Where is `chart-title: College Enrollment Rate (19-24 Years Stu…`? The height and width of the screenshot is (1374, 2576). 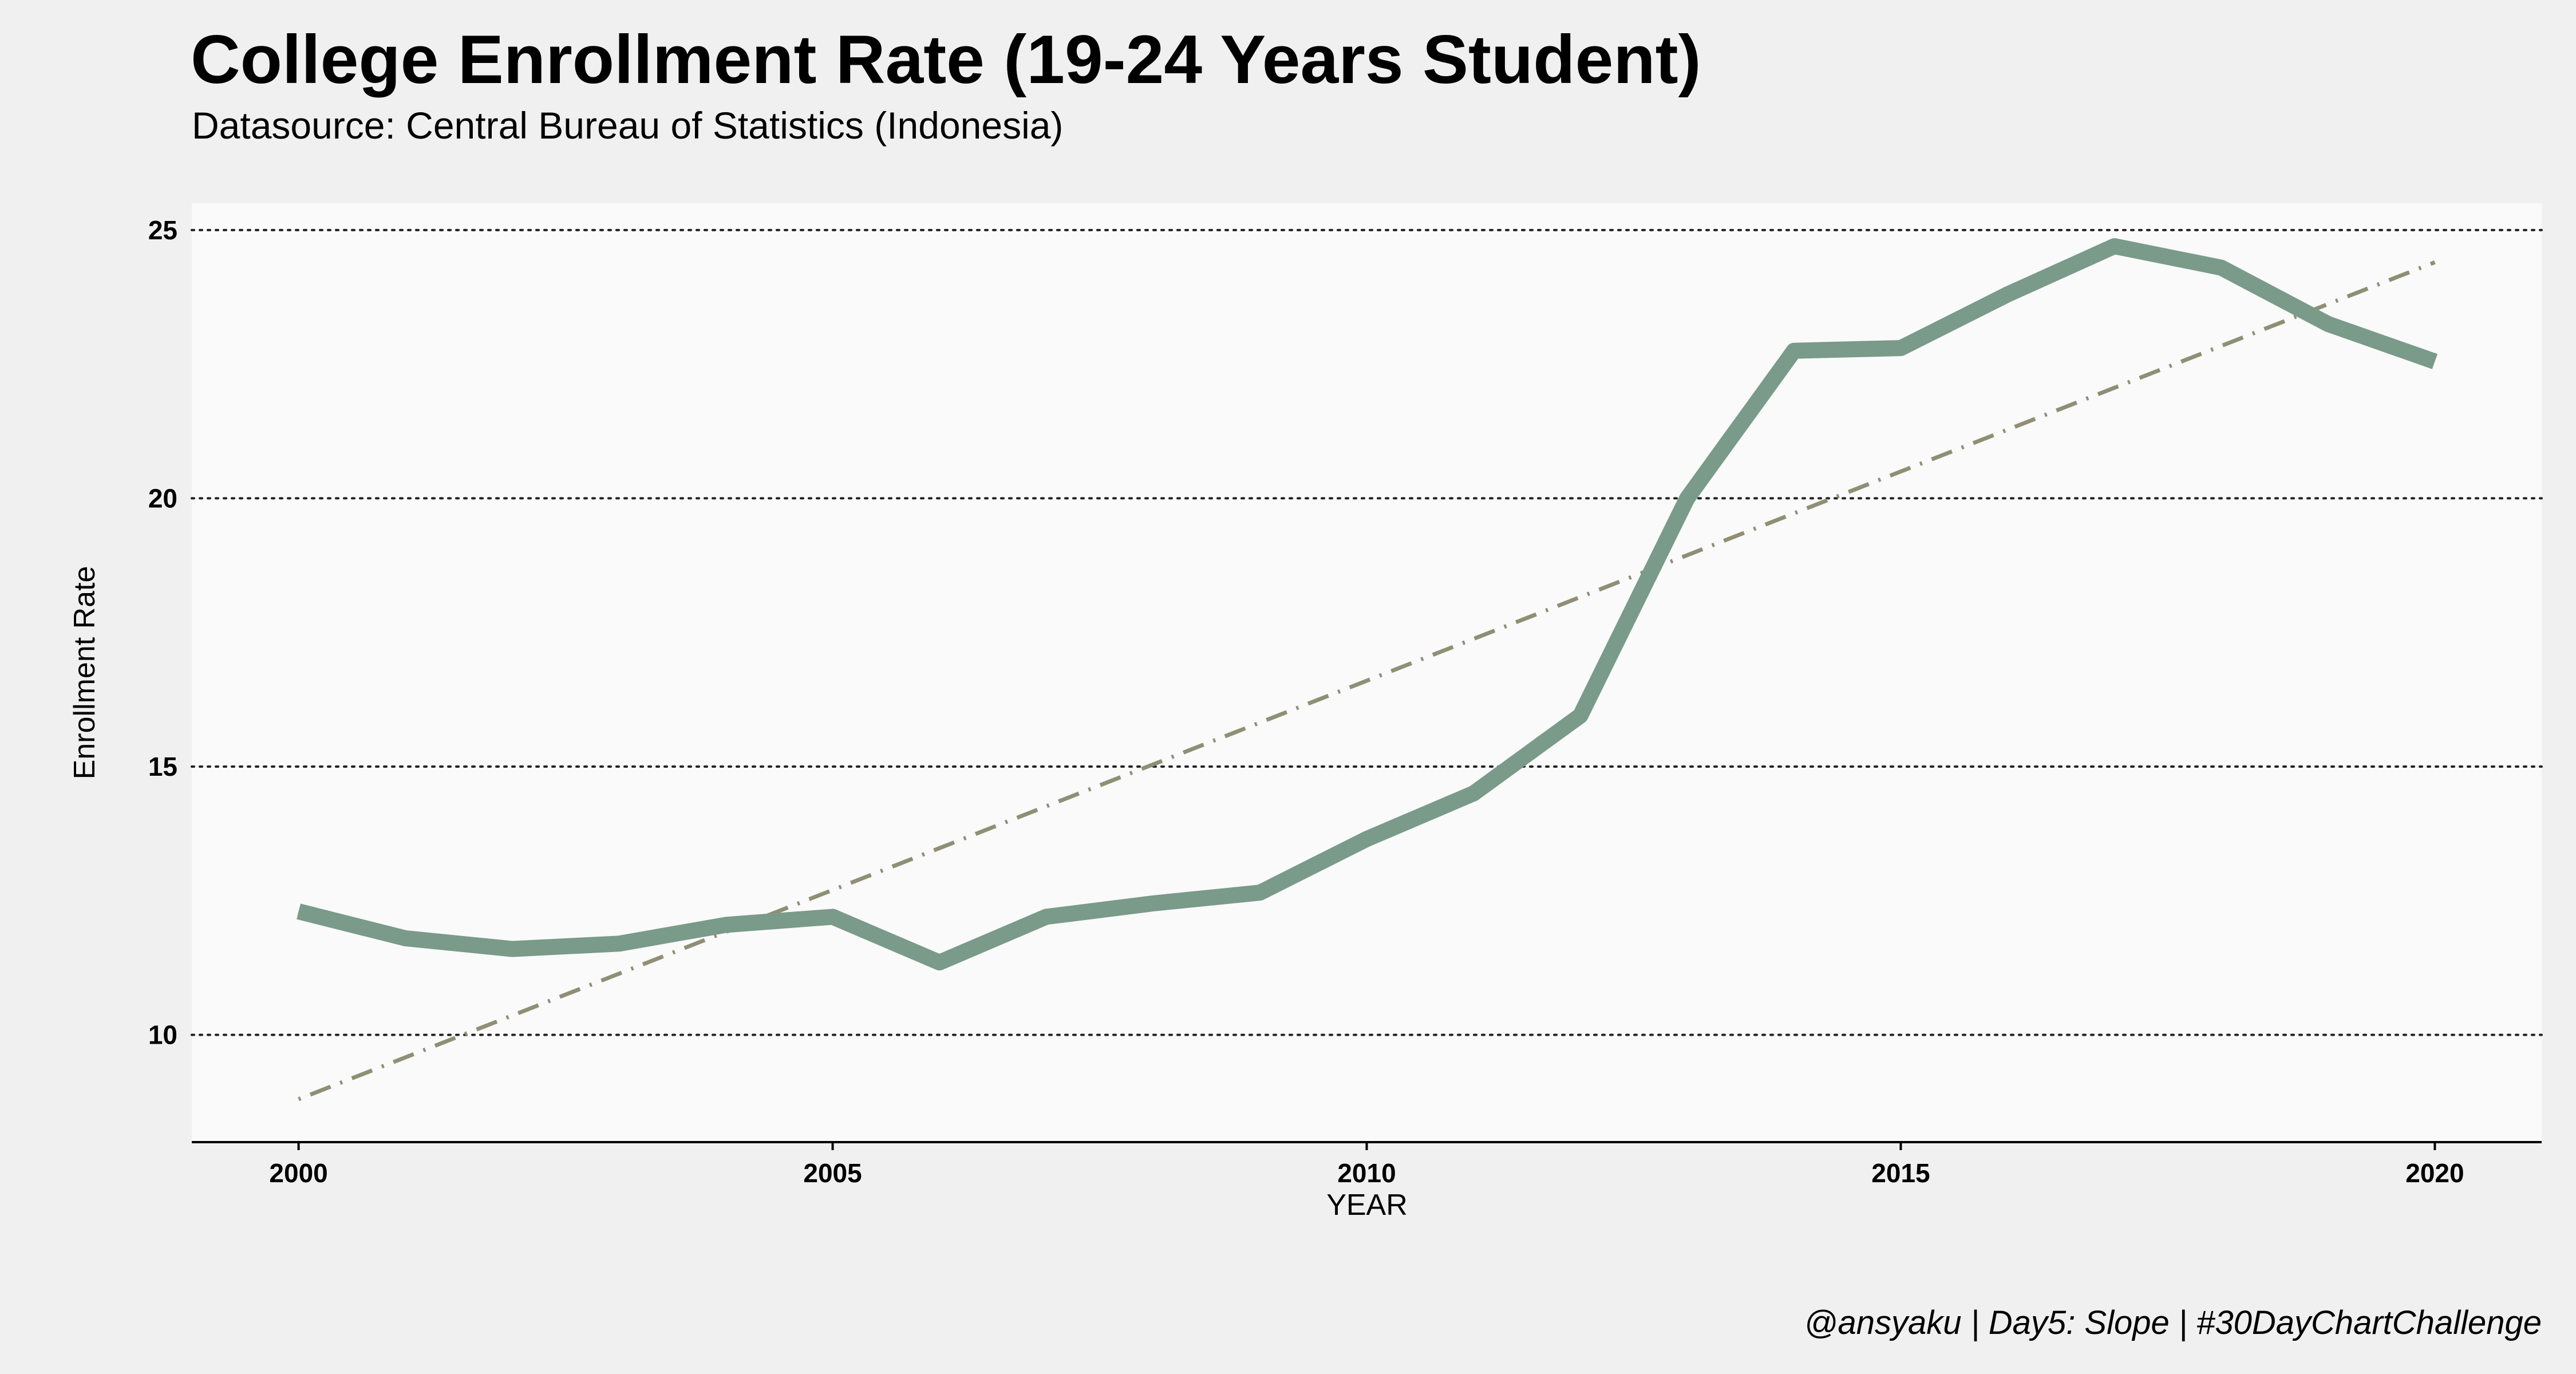 chart-title: College Enrollment Rate (19-24 Years Stu… is located at coordinates (946, 59).